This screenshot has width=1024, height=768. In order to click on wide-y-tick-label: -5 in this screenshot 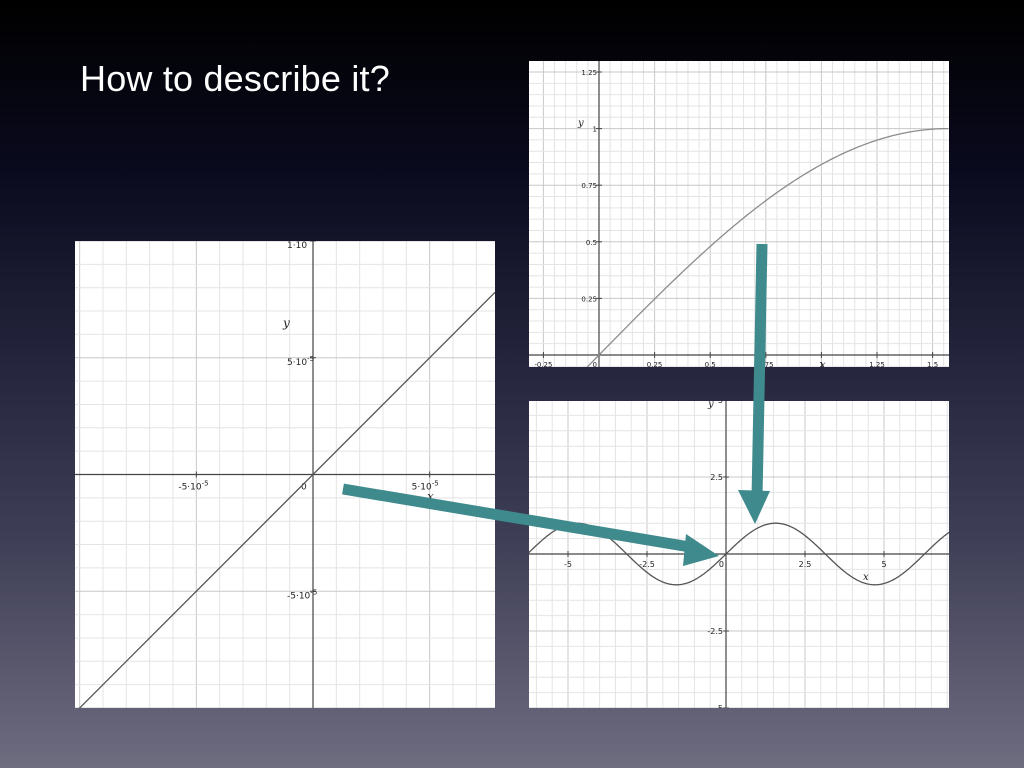, I will do `click(719, 706)`.